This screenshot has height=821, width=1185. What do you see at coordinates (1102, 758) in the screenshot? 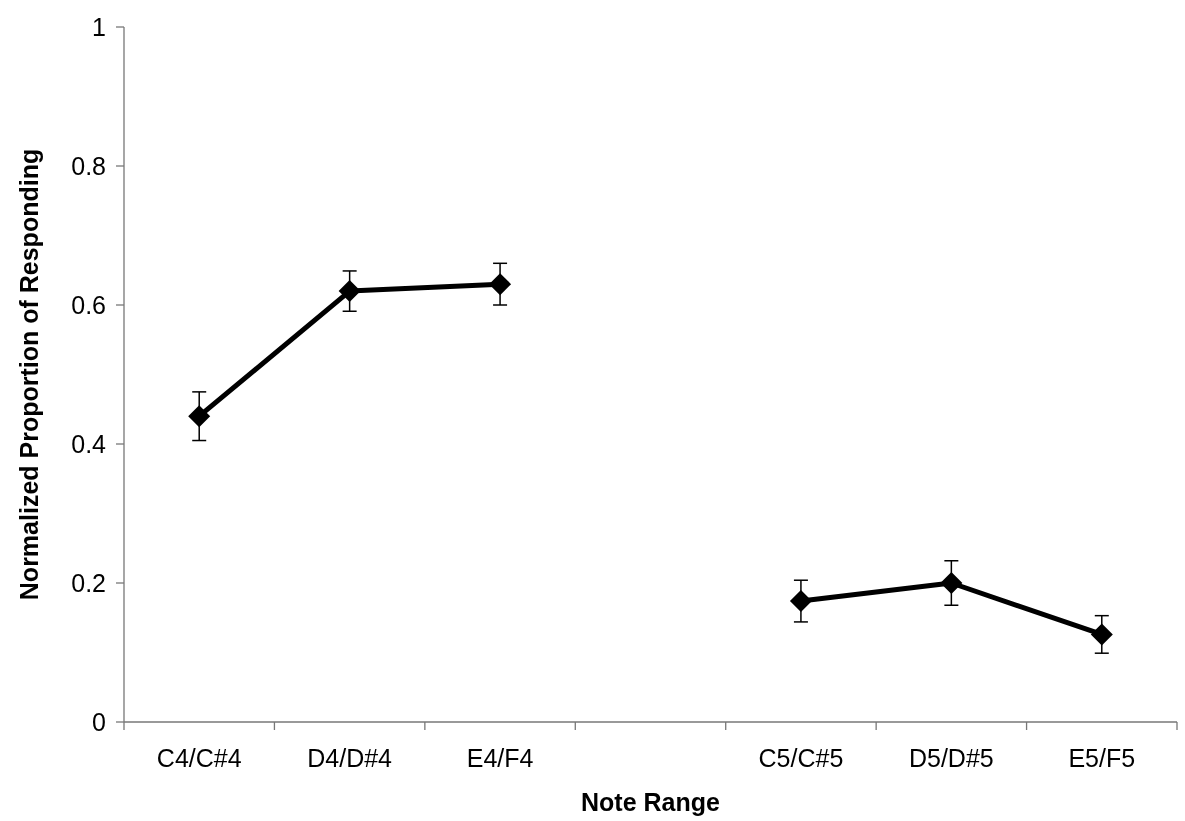
I see `x-tick-label: E5/F5` at bounding box center [1102, 758].